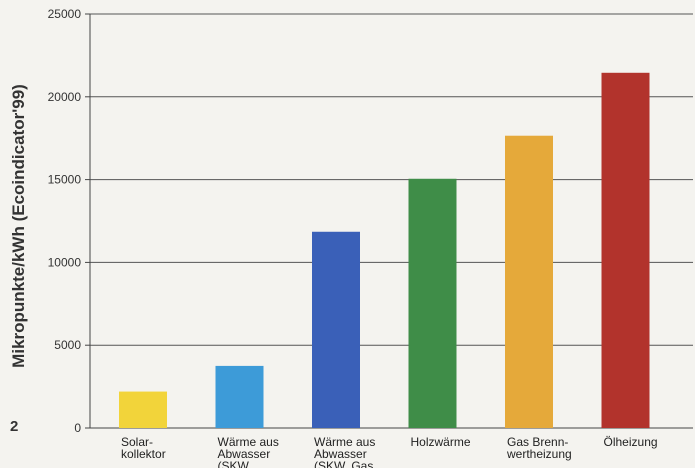 The width and height of the screenshot is (695, 468). What do you see at coordinates (441, 442) in the screenshot?
I see `x-category-label: Holzwärme` at bounding box center [441, 442].